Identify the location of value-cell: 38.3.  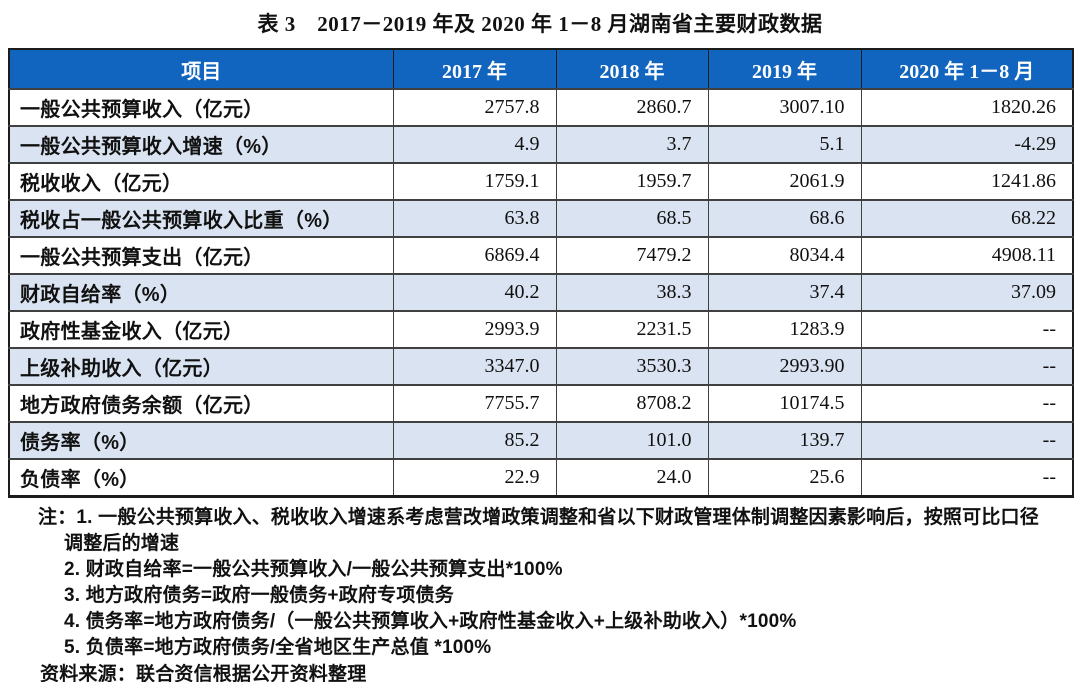
(632, 292).